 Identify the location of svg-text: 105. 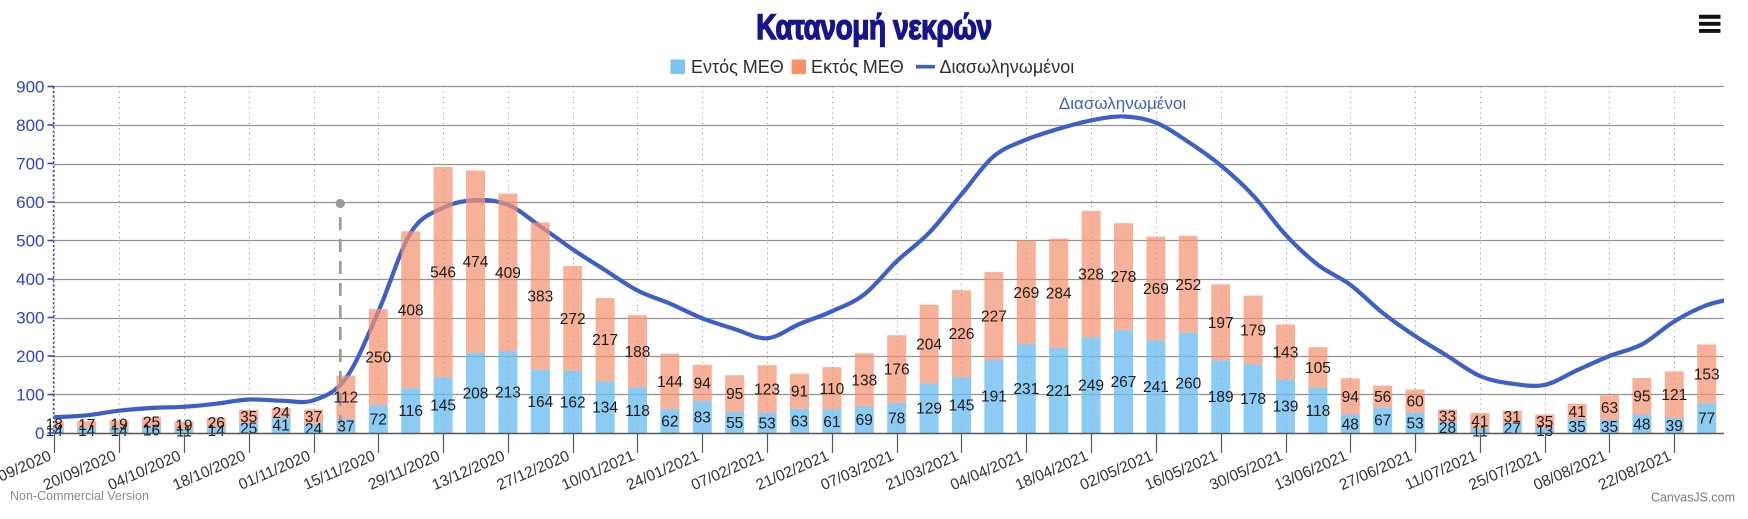
(1318, 368).